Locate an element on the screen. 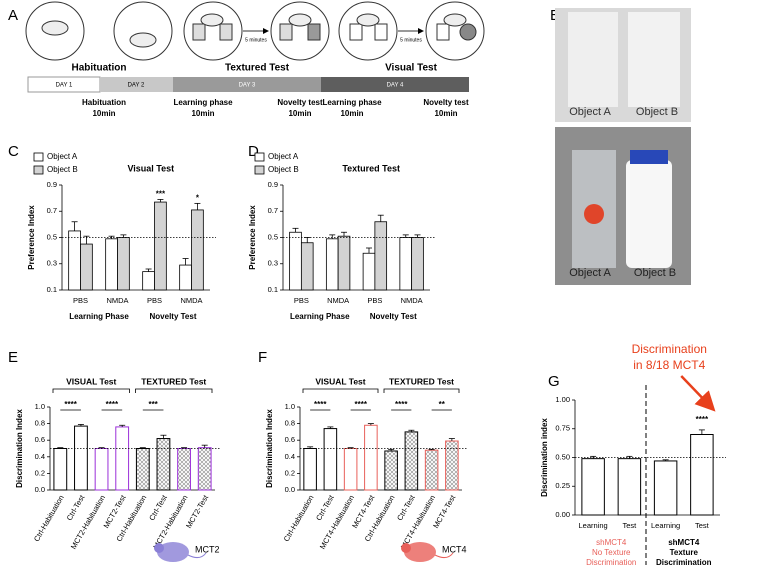  y-tick-label: 0.3 is located at coordinates (273, 263).